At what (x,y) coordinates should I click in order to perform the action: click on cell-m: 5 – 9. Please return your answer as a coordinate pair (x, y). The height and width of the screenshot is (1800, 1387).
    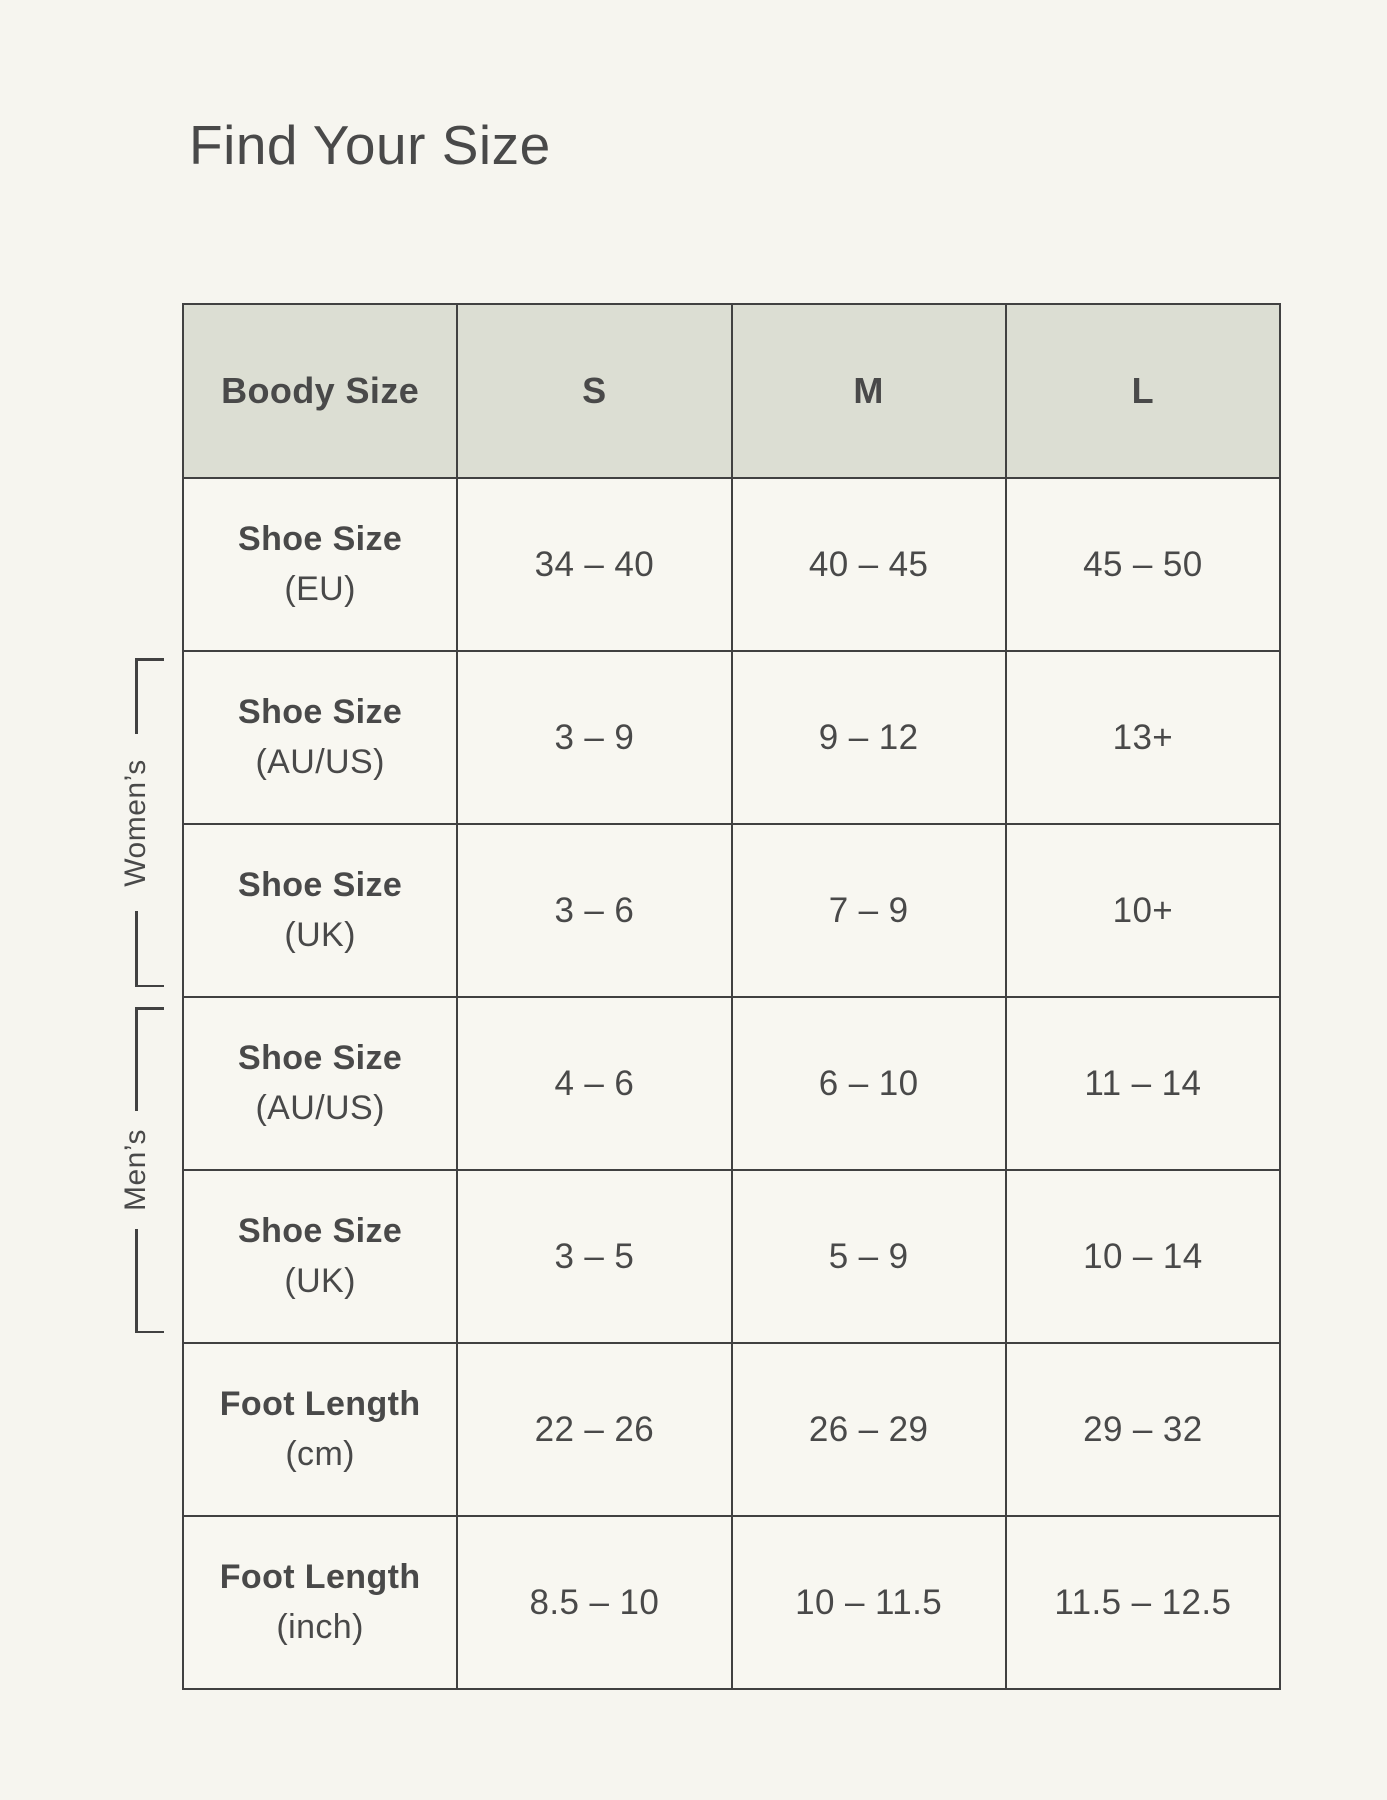
    Looking at the image, I should click on (868, 1256).